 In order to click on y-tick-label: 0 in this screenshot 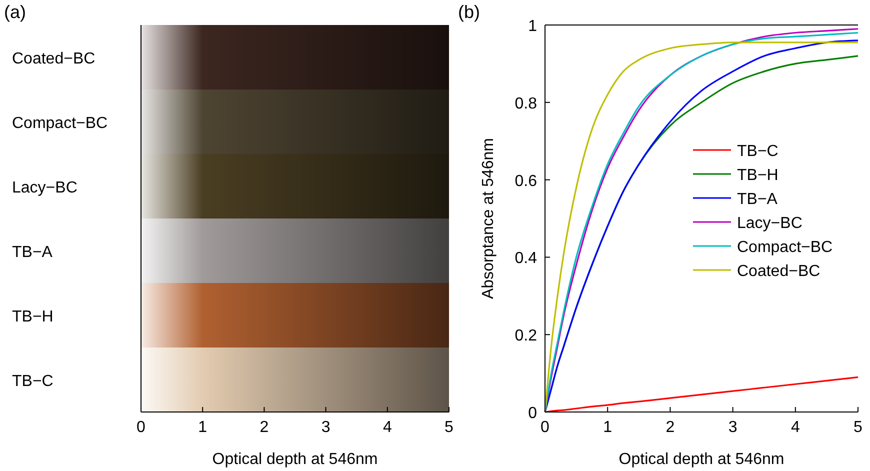, I will do `click(533, 413)`.